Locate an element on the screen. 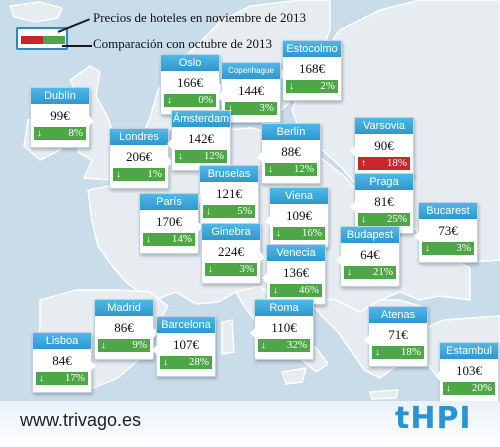  city-name: Budapest is located at coordinates (370, 235).